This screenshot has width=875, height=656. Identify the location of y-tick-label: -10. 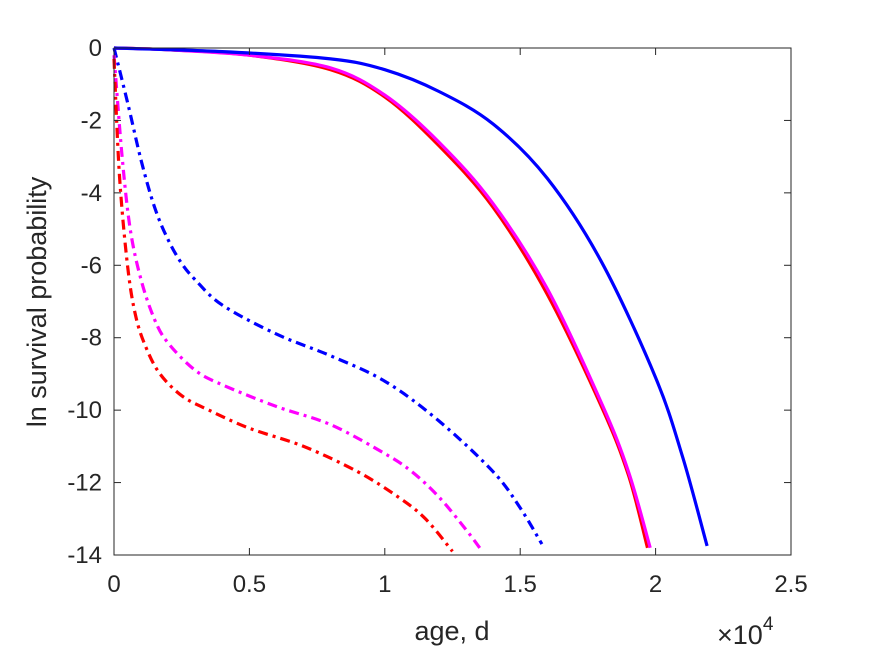
(84, 410).